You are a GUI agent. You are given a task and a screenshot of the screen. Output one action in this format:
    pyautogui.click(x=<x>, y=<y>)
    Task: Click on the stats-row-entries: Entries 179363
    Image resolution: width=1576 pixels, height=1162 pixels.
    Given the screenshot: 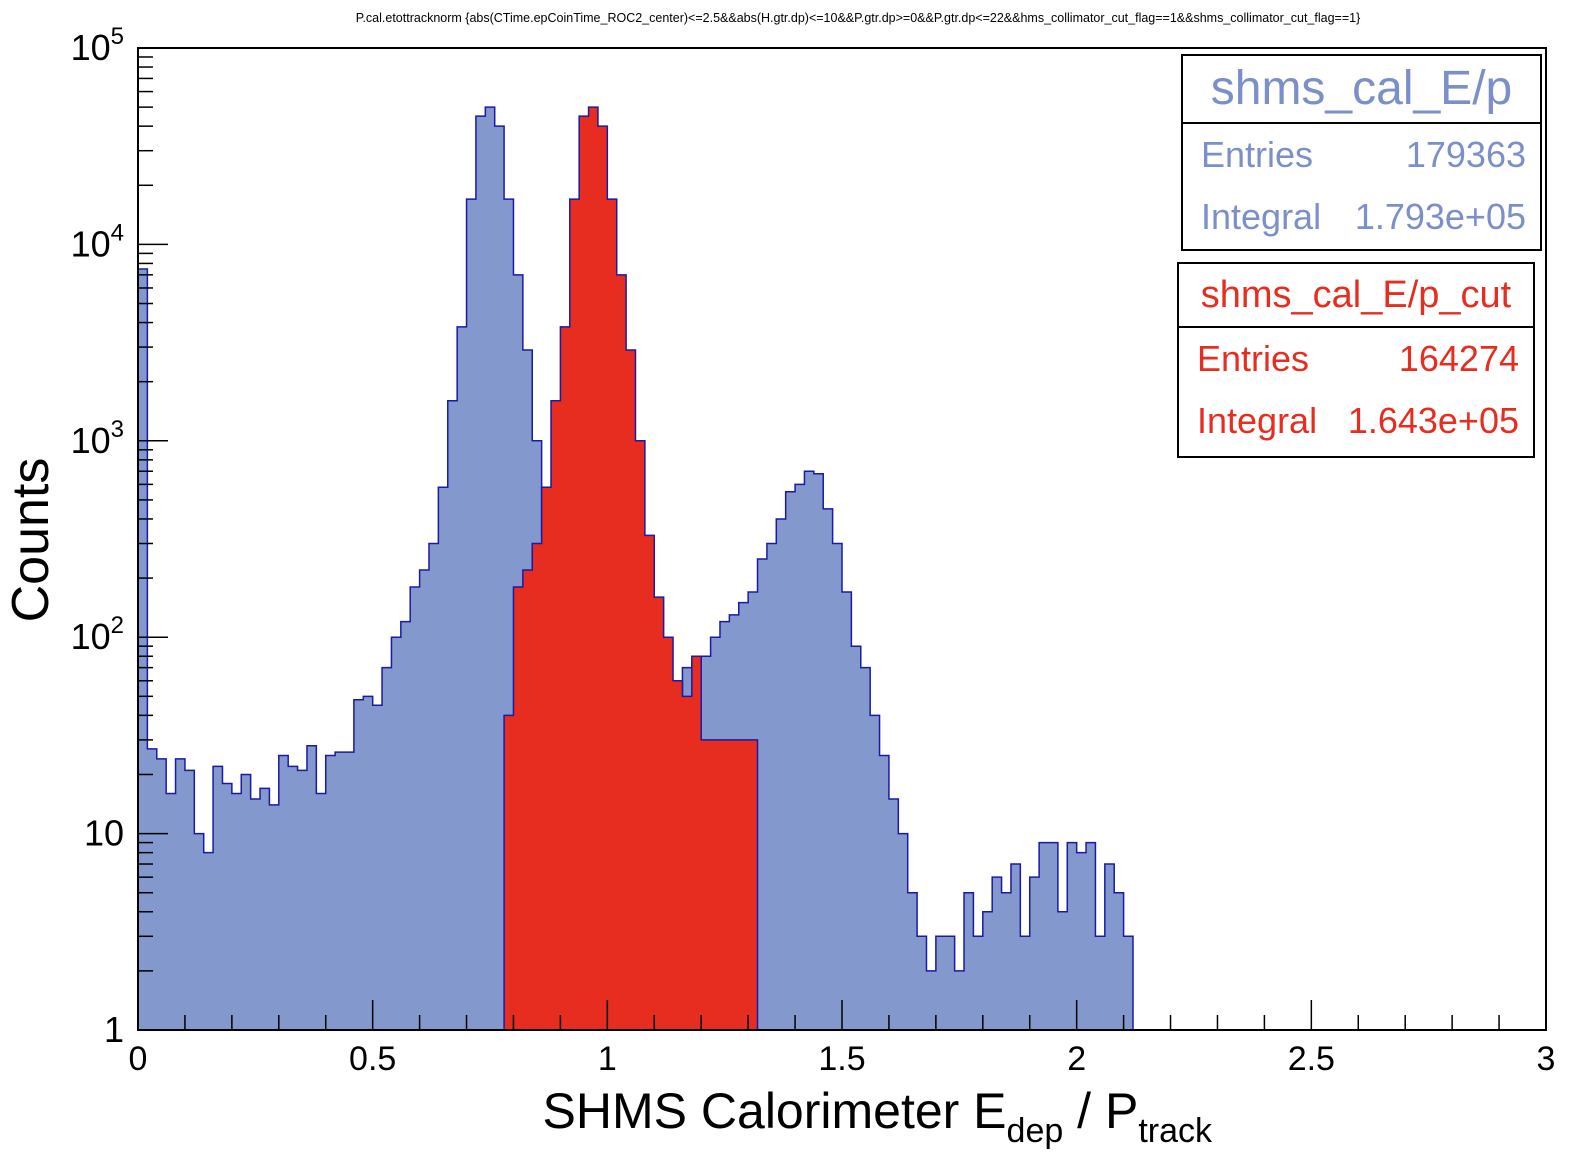 What is the action you would take?
    pyautogui.click(x=1361, y=155)
    